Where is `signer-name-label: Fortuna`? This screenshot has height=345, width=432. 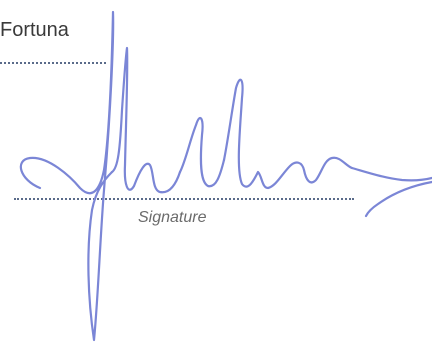
signer-name-label: Fortuna is located at coordinates (34, 30).